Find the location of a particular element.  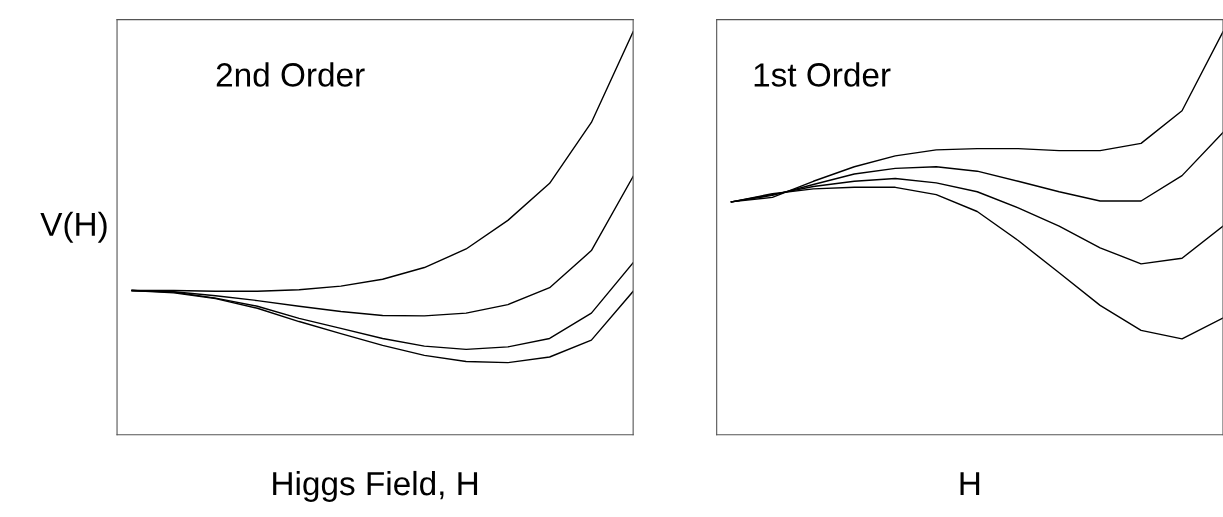

x-axis-title: Higgs Field, H is located at coordinates (375, 486).